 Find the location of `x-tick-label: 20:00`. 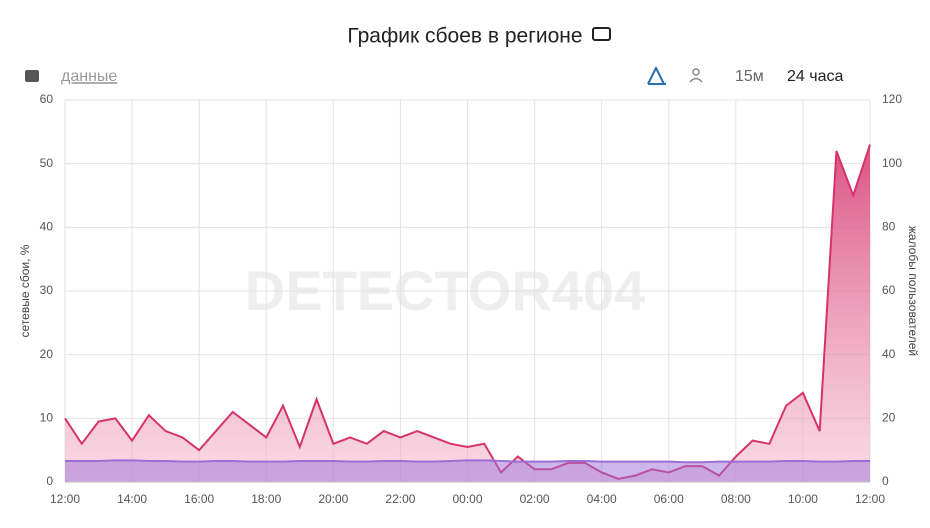

x-tick-label: 20:00 is located at coordinates (333, 499).